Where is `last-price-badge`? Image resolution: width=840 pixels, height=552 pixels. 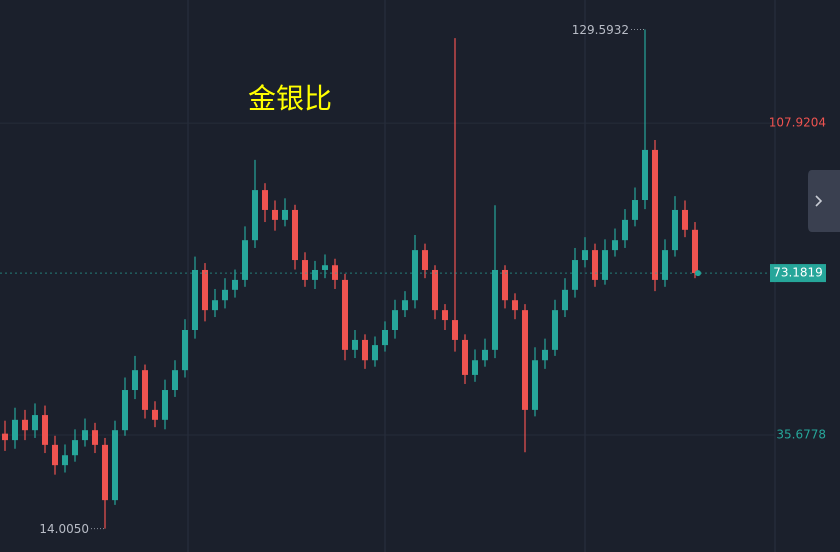 last-price-badge is located at coordinates (798, 273).